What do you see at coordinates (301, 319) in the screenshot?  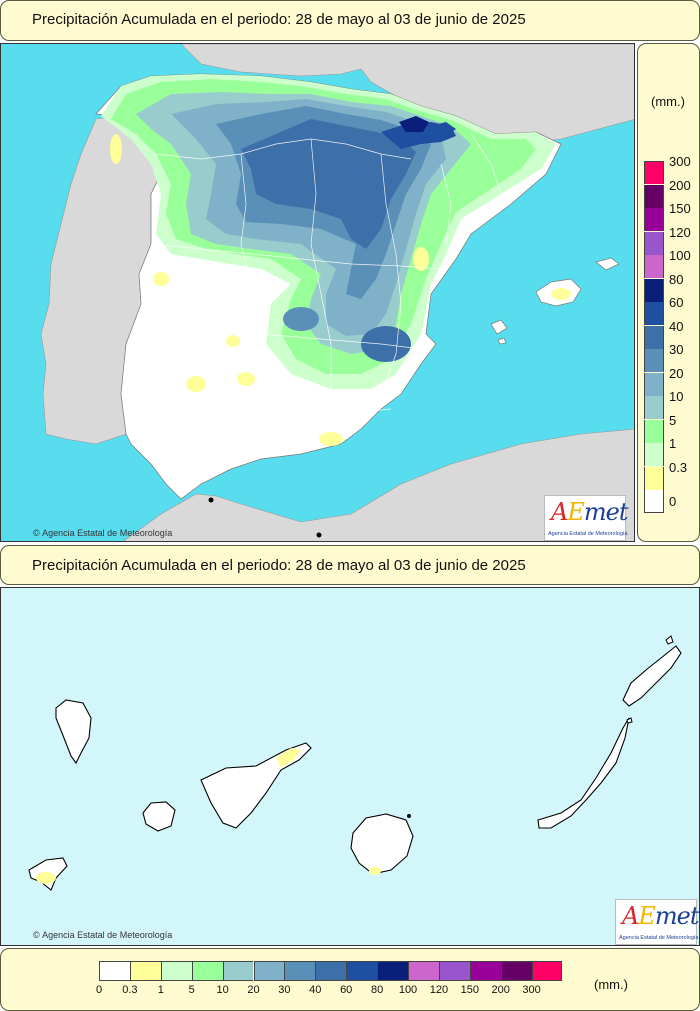 I see `precip-band-30b` at bounding box center [301, 319].